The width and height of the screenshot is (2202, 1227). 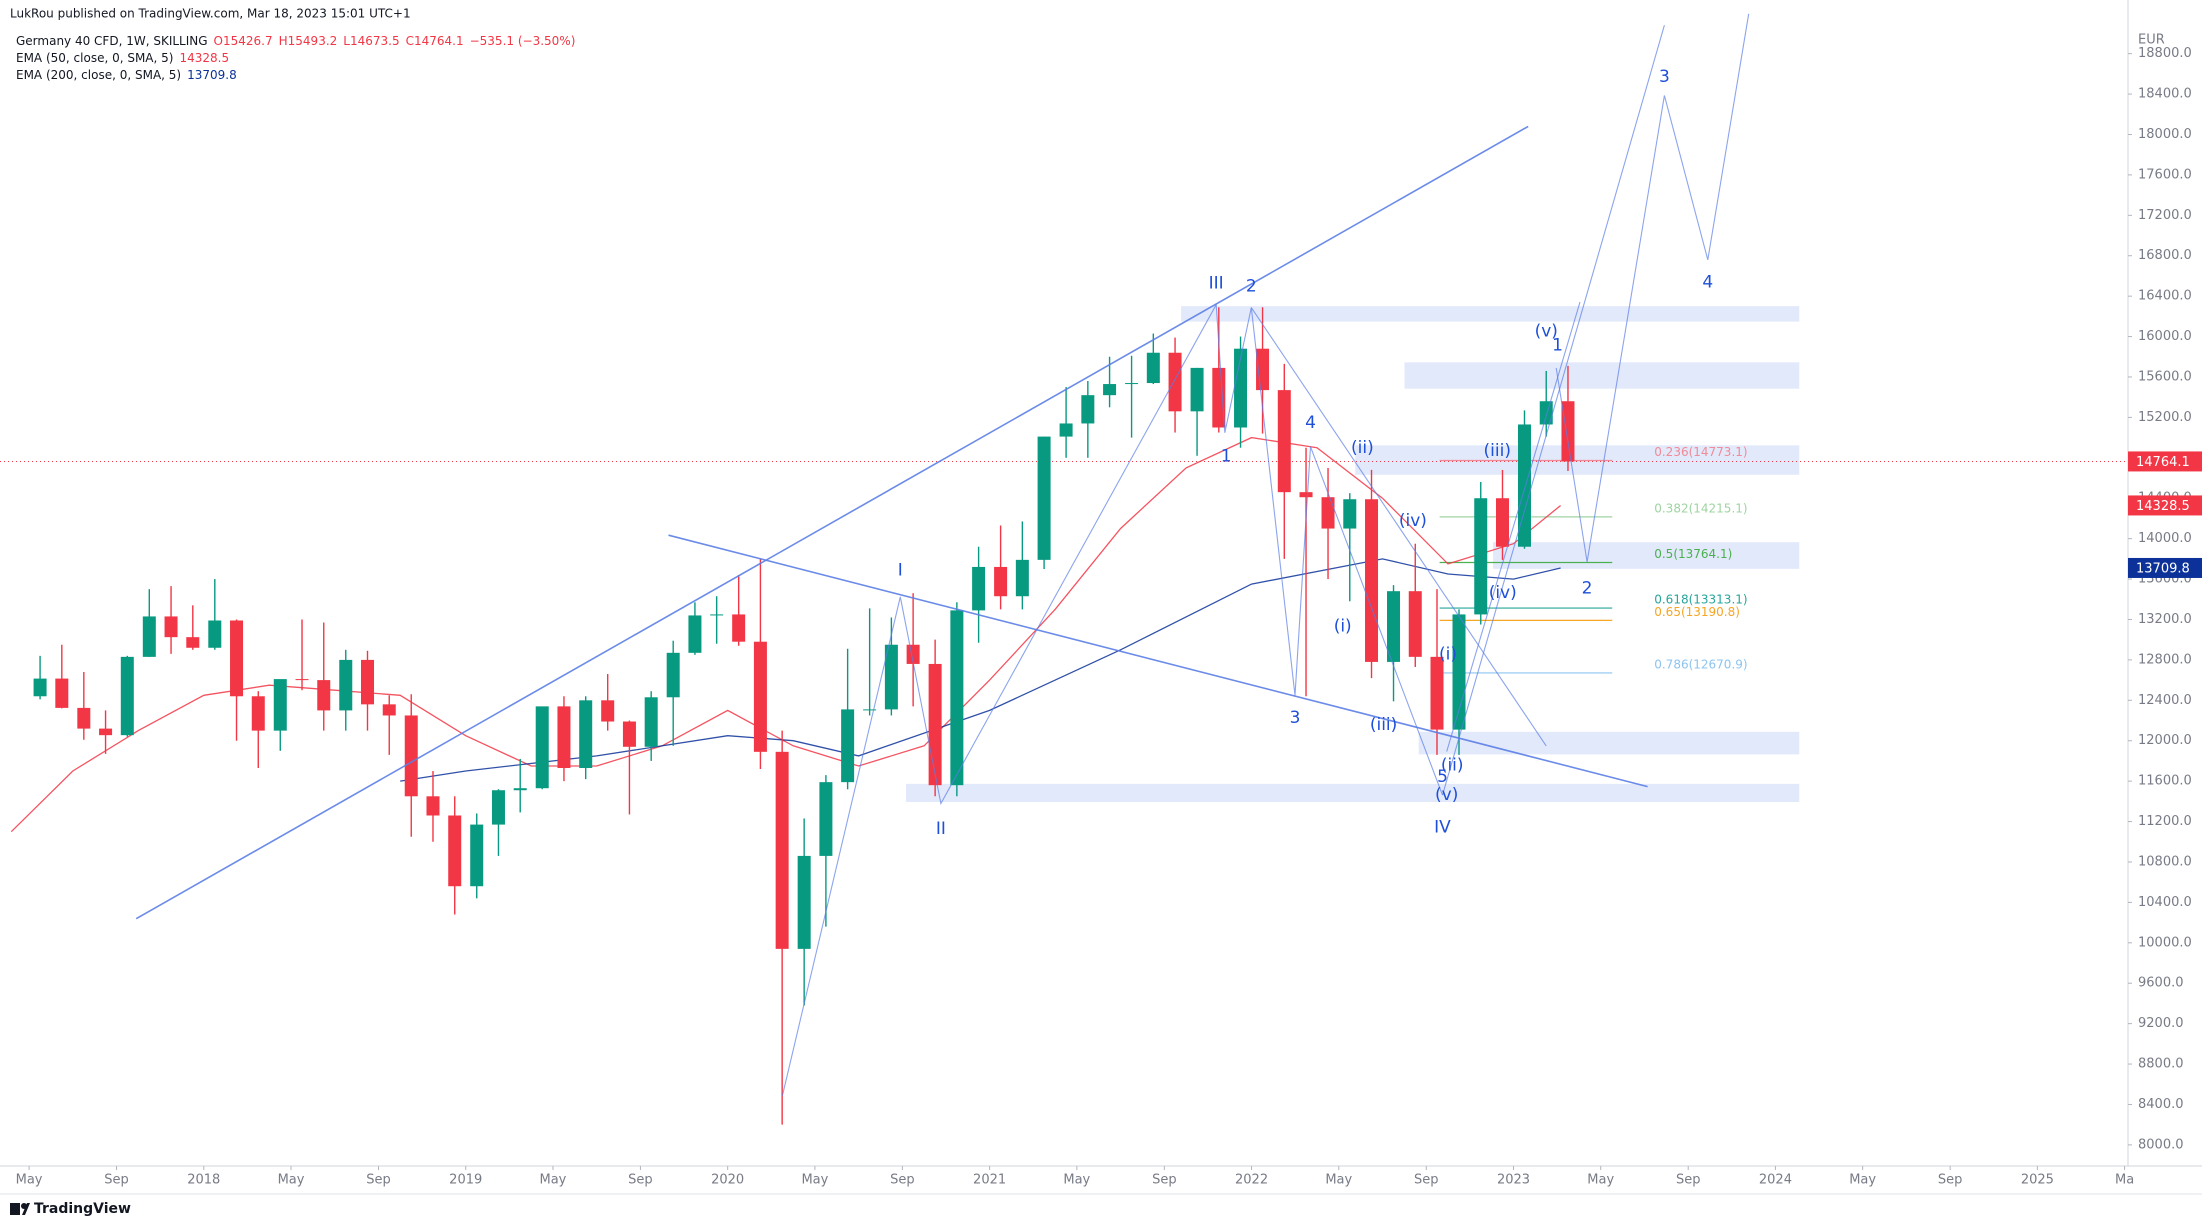 I want to click on y-tick-label: 11200.0, so click(x=2165, y=821).